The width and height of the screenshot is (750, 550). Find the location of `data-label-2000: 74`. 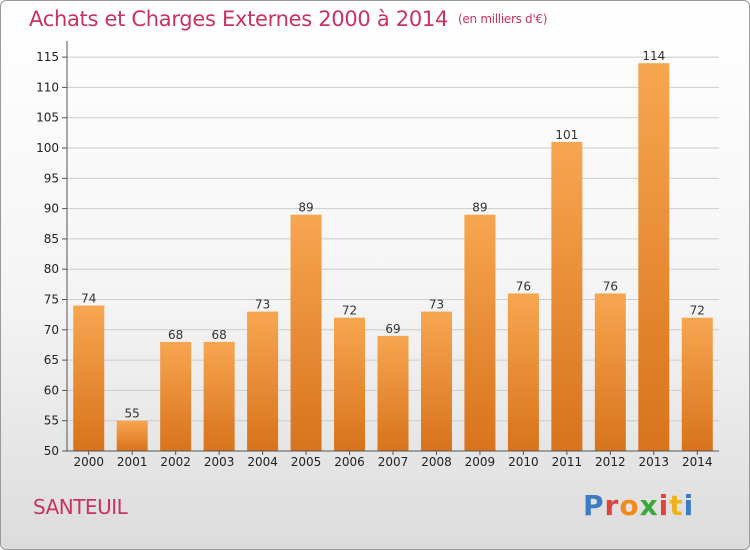

data-label-2000: 74 is located at coordinates (88, 299).